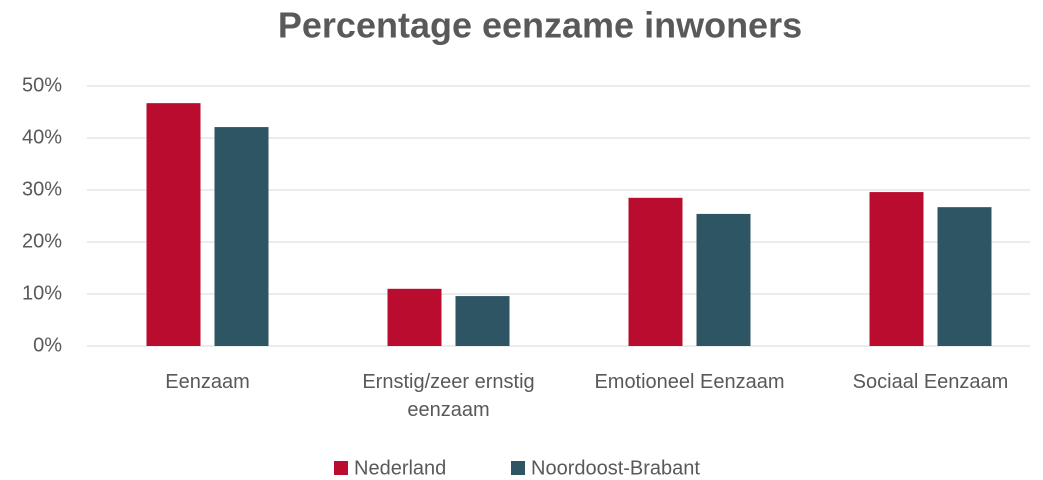  What do you see at coordinates (615, 468) in the screenshot?
I see `legend-label: Noordoost-Brabant` at bounding box center [615, 468].